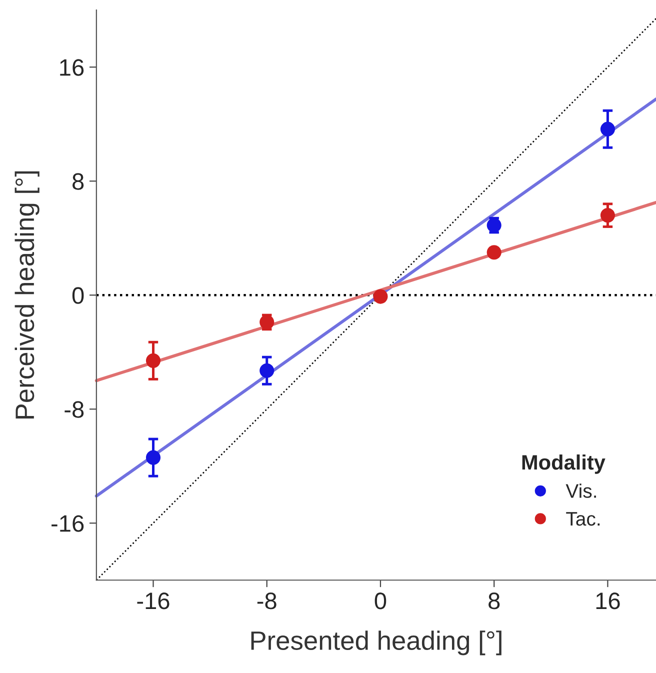  What do you see at coordinates (74, 409) in the screenshot?
I see `y-tick-label: -8` at bounding box center [74, 409].